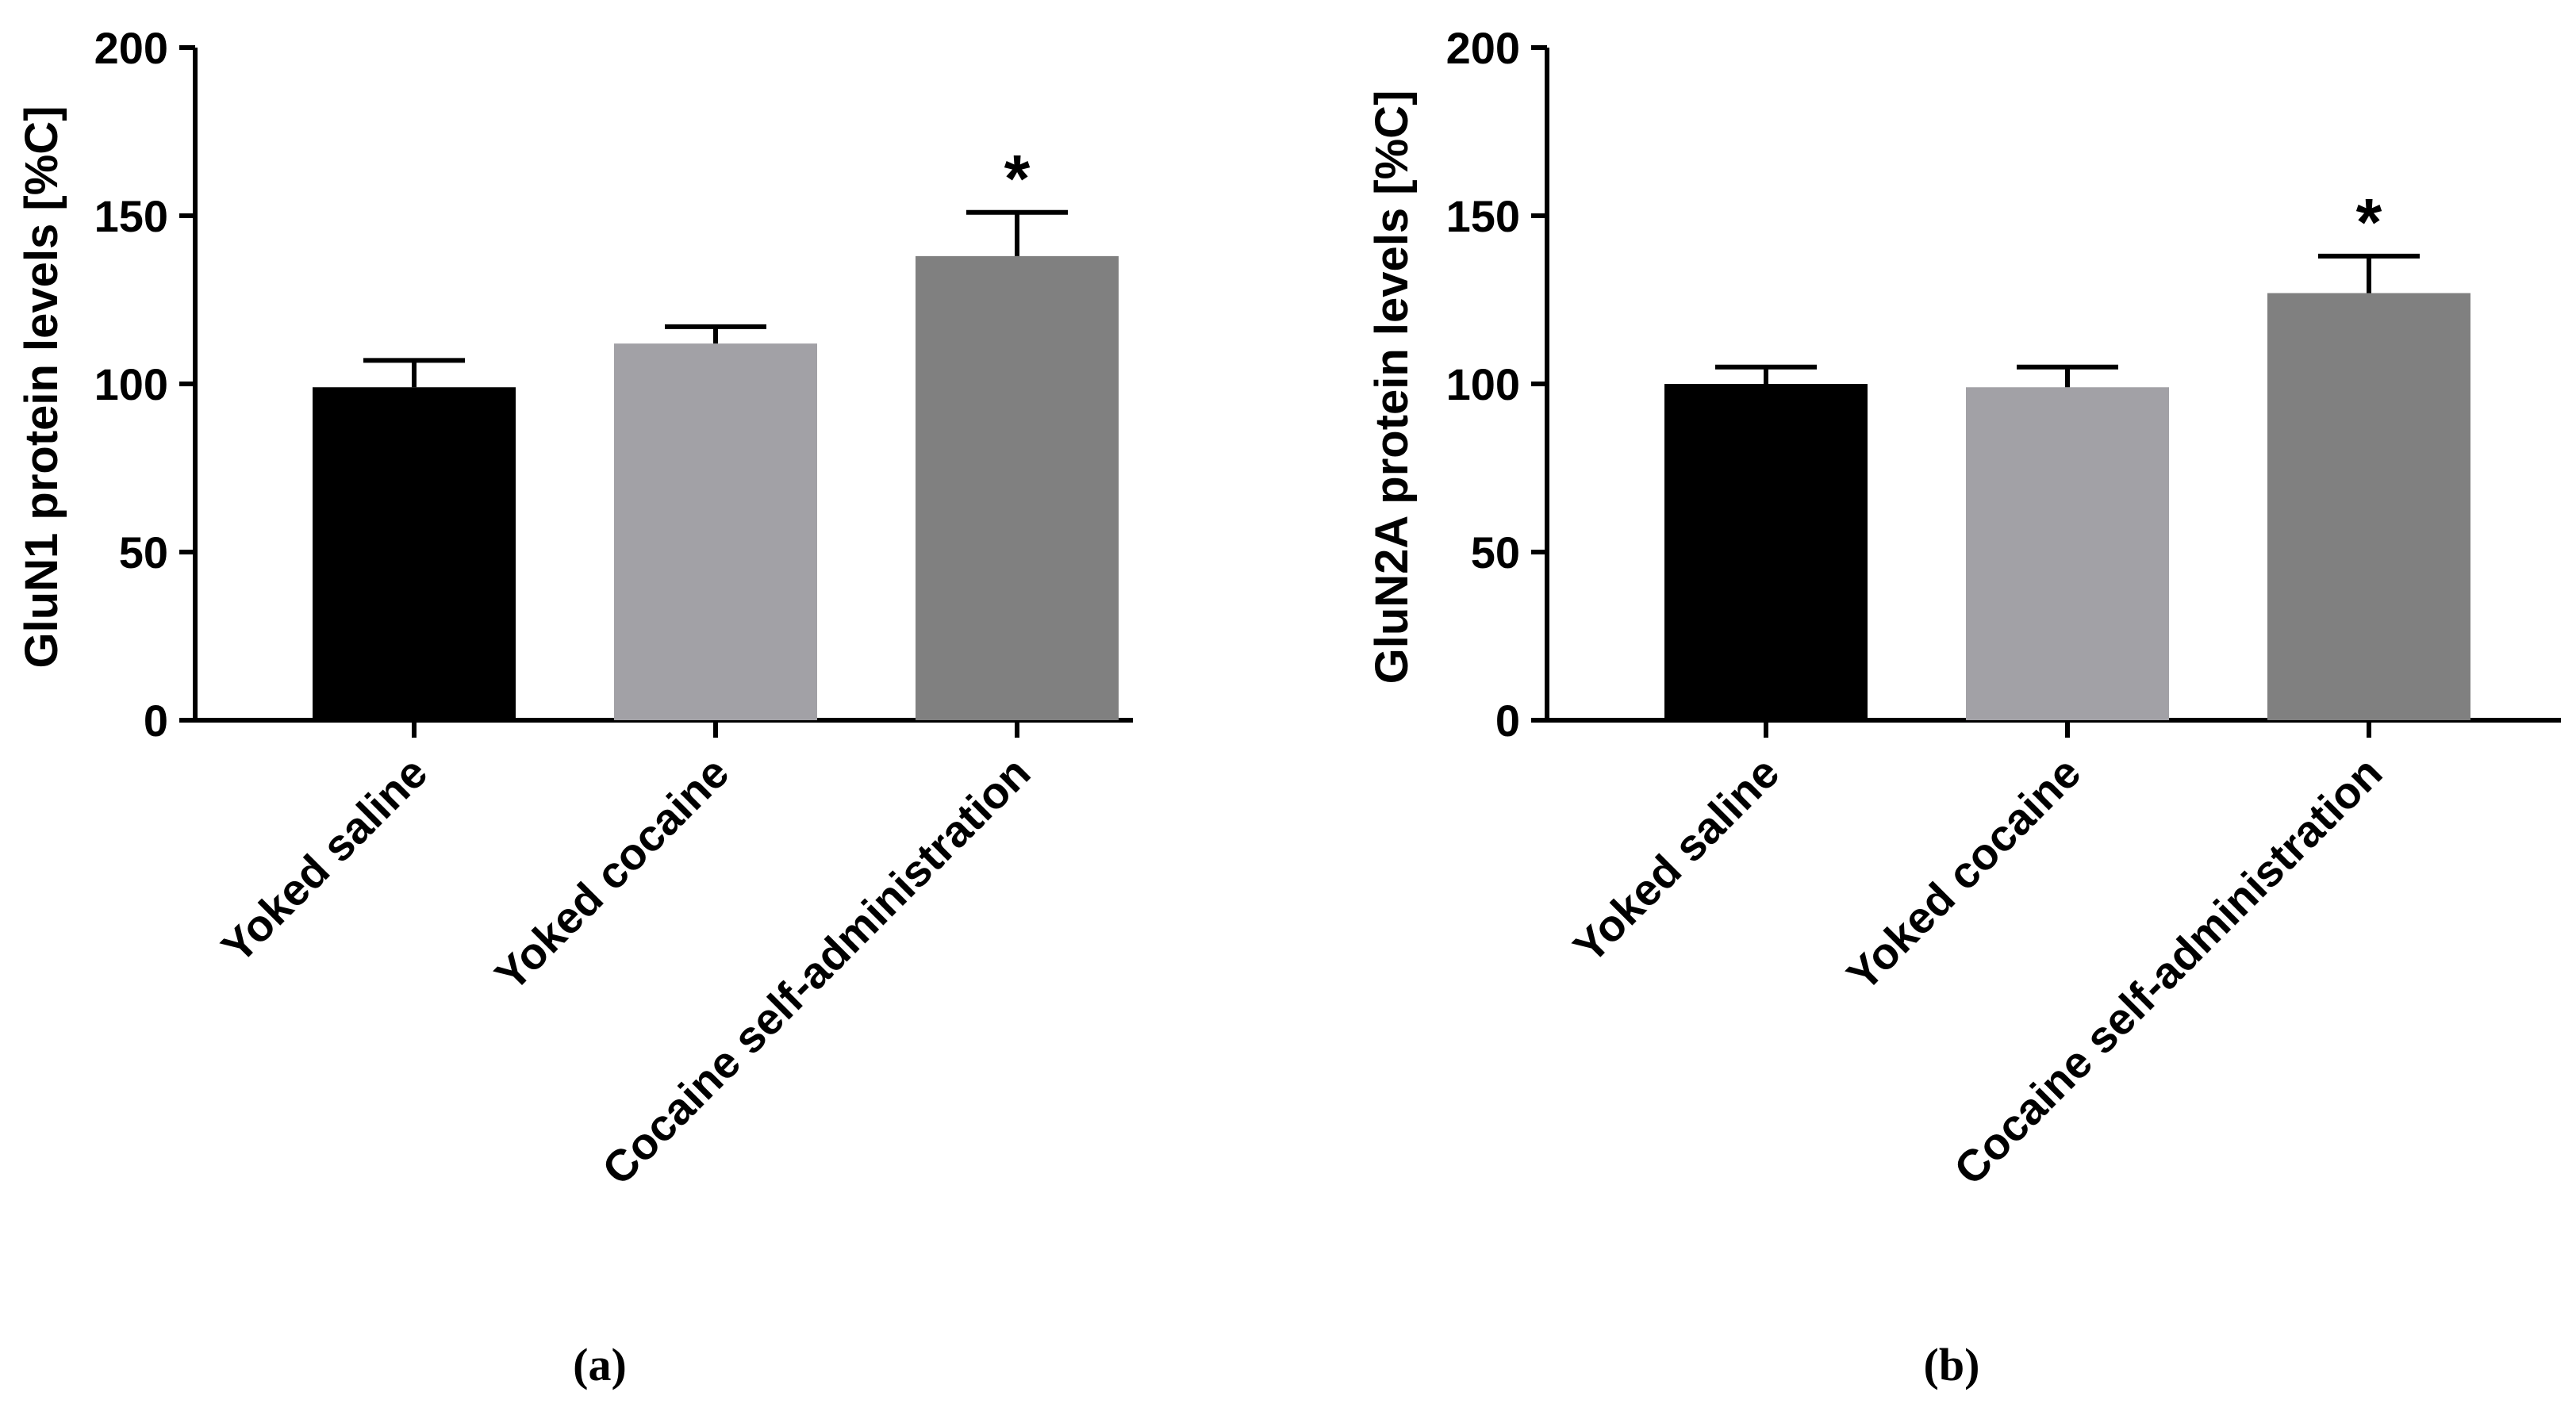  What do you see at coordinates (1952, 1364) in the screenshot?
I see `panel-label: (b)` at bounding box center [1952, 1364].